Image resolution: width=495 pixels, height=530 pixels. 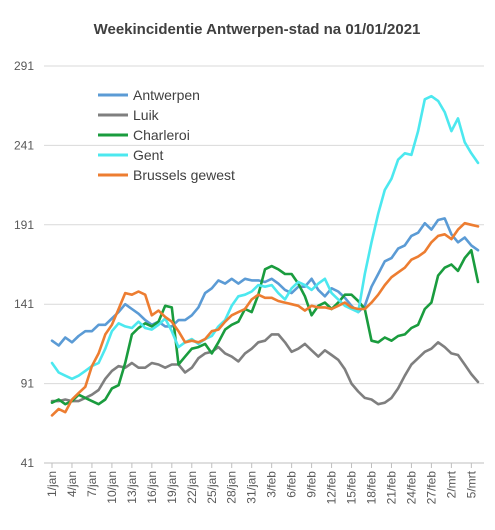 What do you see at coordinates (24, 66) in the screenshot?
I see `y-tick-label: 291` at bounding box center [24, 66].